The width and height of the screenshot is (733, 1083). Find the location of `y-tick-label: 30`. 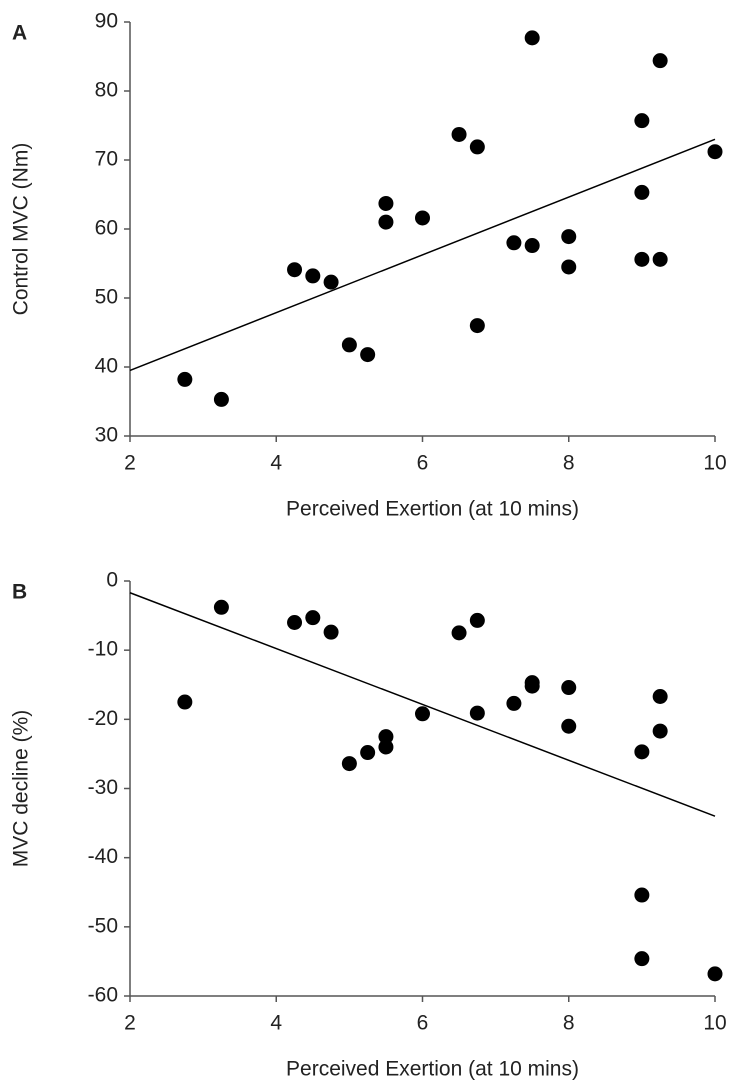

y-tick-label: 30 is located at coordinates (106, 435).